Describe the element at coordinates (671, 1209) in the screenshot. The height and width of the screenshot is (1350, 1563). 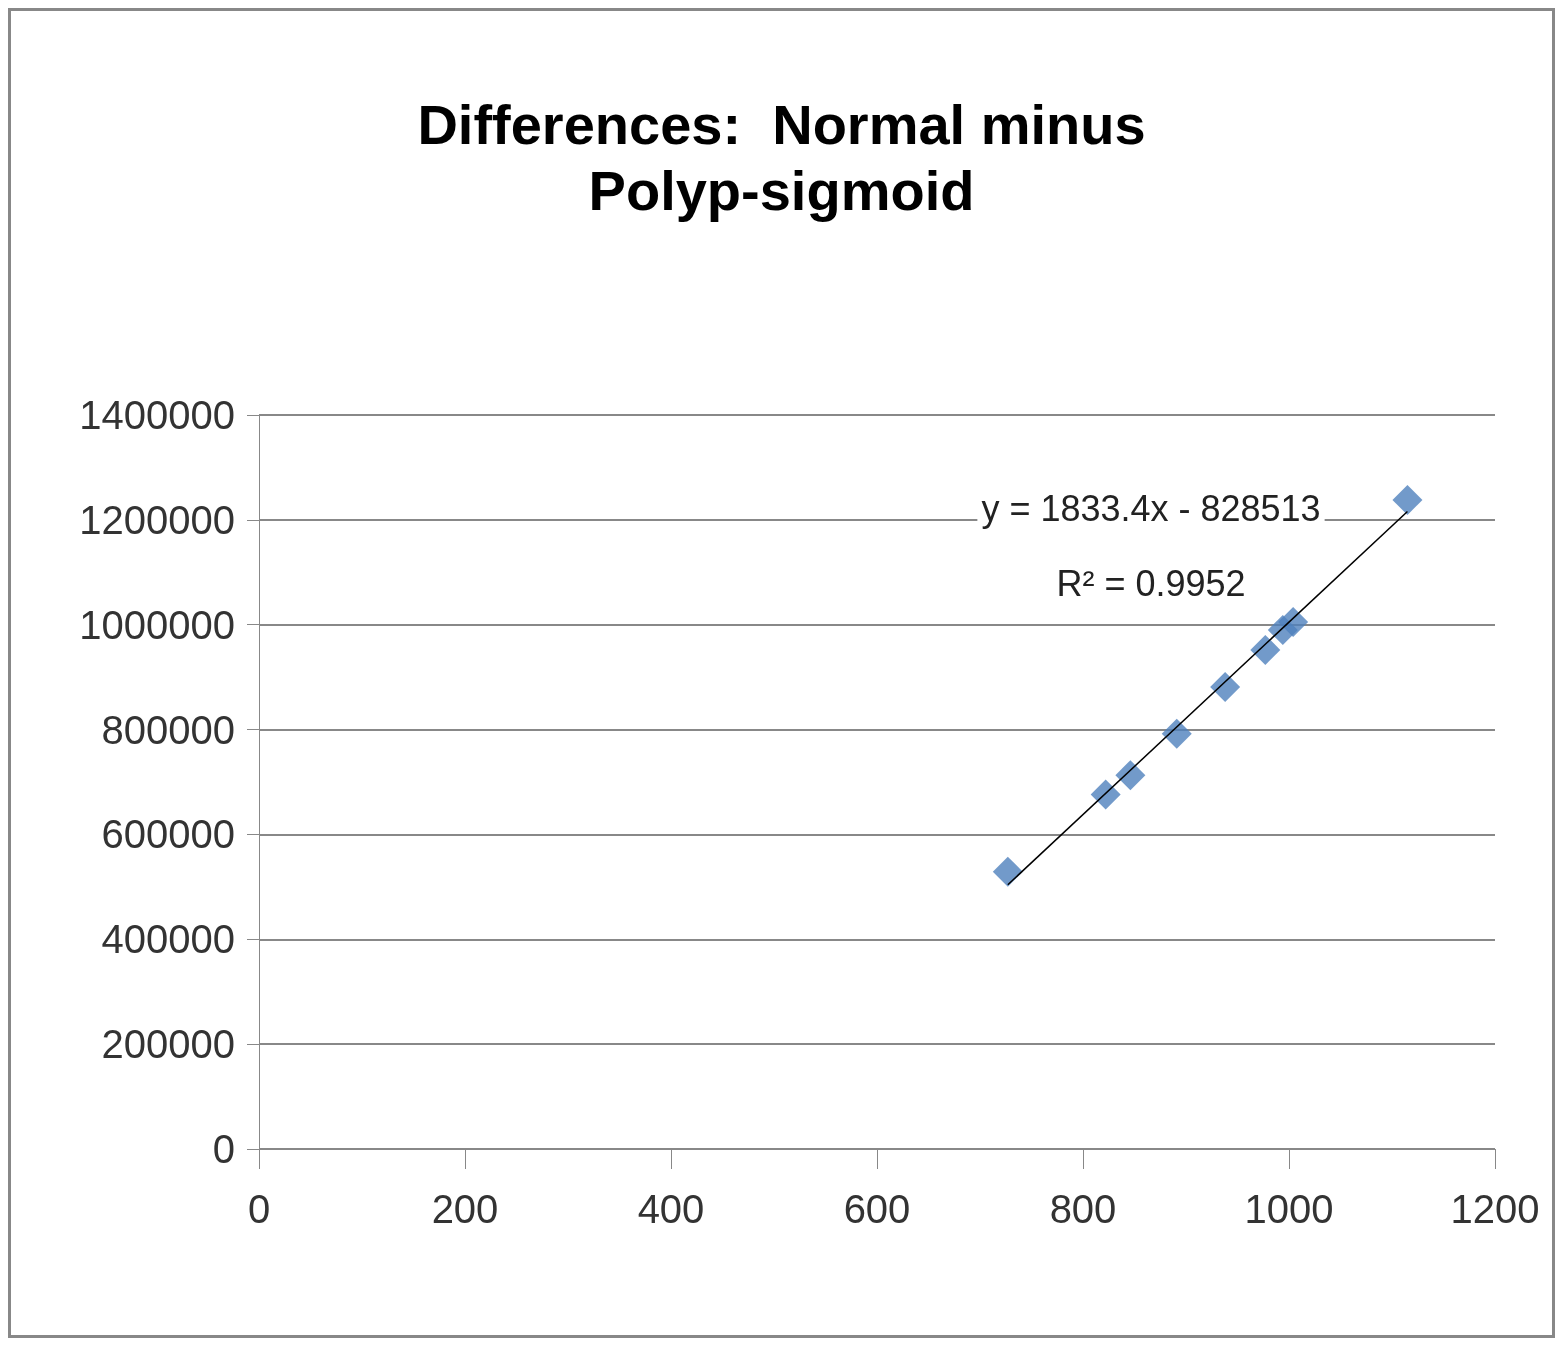
I see `x-tick-label: 400` at that location.